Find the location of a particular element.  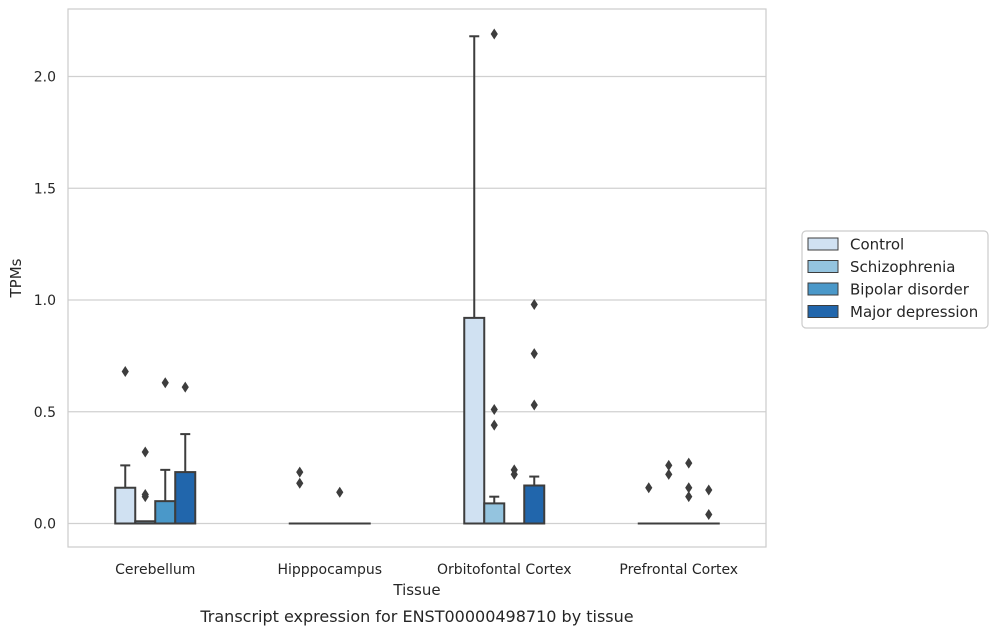

y-tick-label: 2.0 is located at coordinates (45, 78).